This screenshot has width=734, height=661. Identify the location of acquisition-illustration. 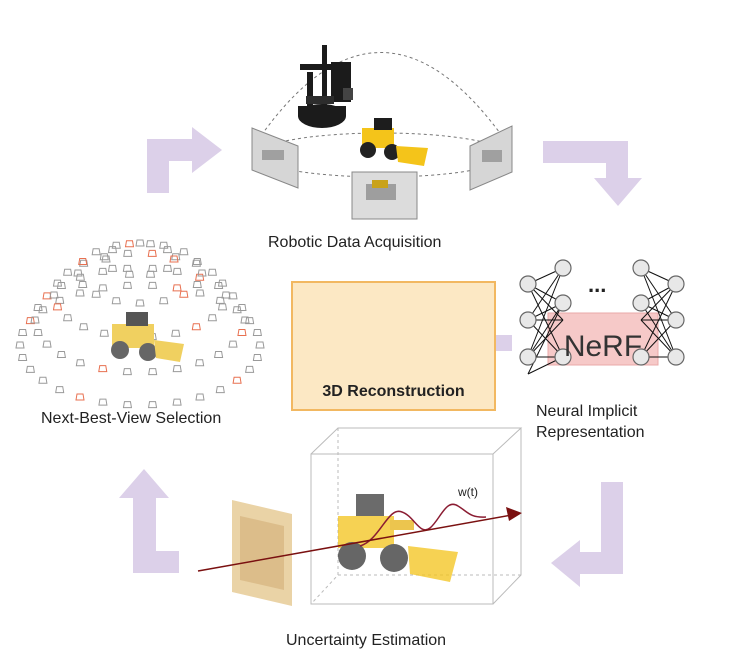
(382, 132).